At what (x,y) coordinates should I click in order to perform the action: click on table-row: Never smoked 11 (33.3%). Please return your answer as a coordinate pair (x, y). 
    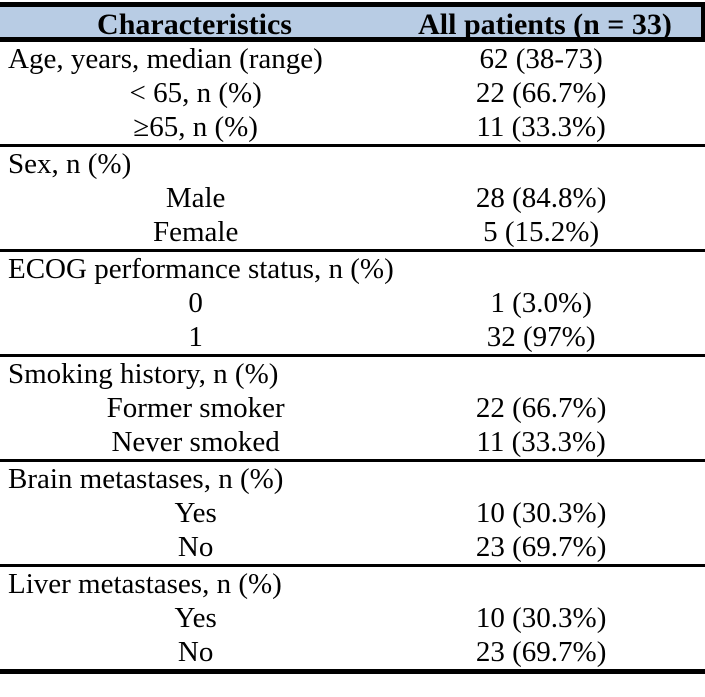
    Looking at the image, I should click on (352, 442).